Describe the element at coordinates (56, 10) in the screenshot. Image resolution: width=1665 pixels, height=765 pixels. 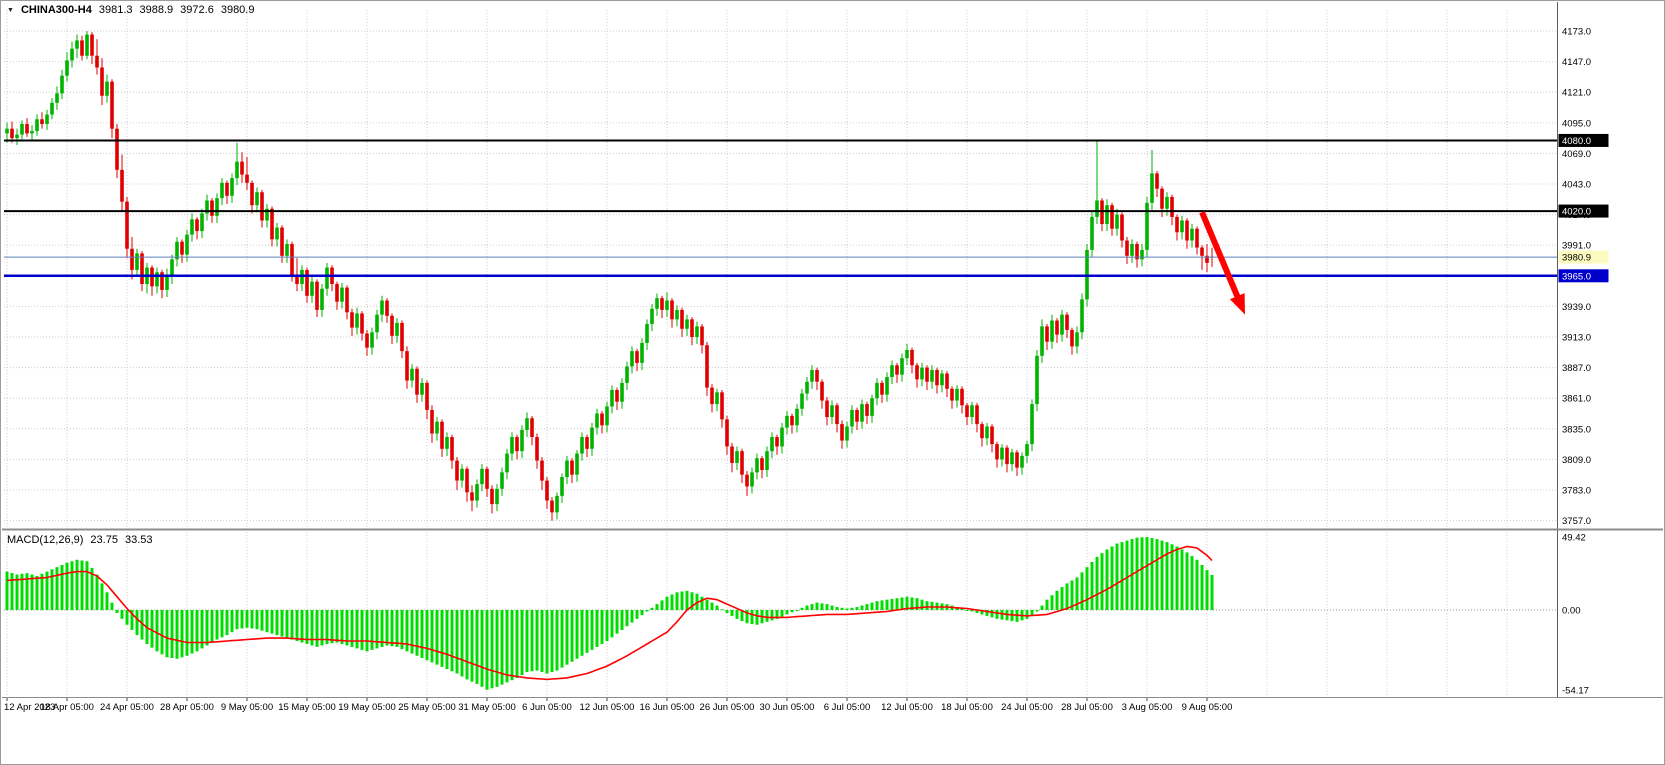
I see `symbol-title: CHINA300-H4` at that location.